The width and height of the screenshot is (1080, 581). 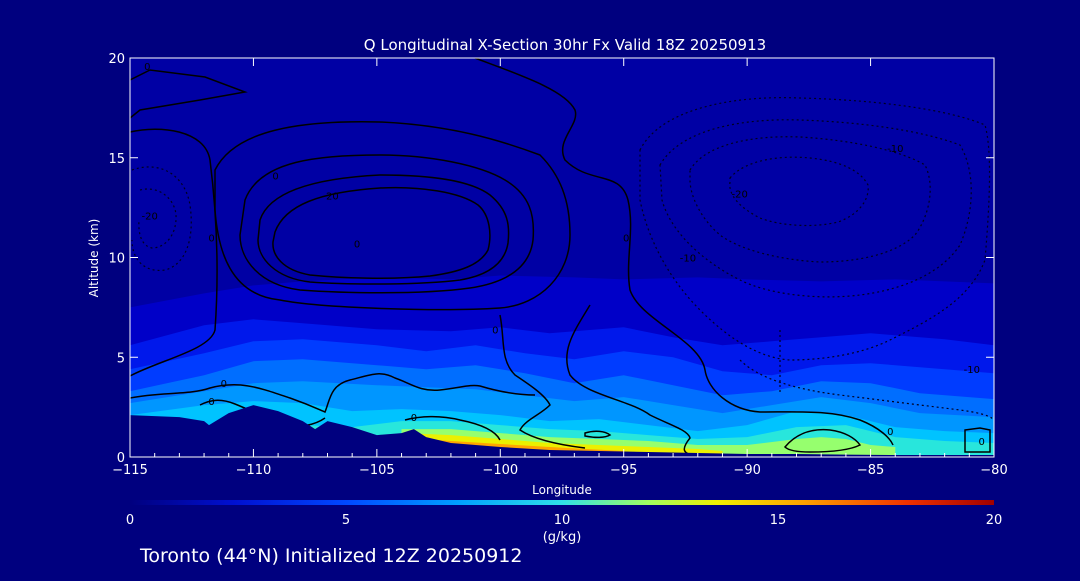 I want to click on contour-label-0: 0, so click(x=147, y=67).